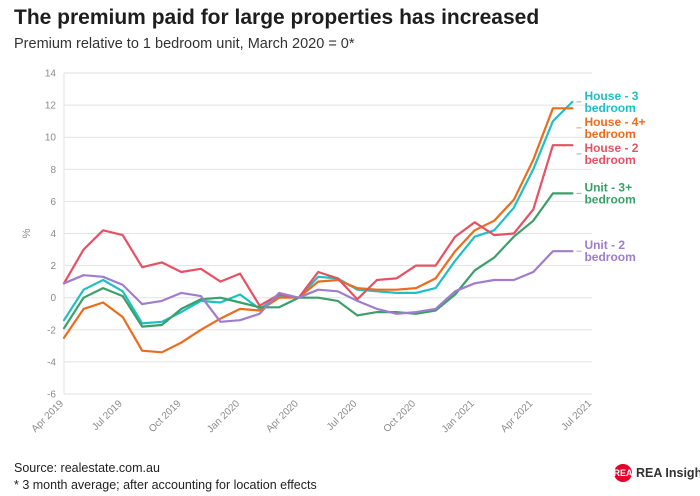 Image resolution: width=700 pixels, height=496 pixels. Describe the element at coordinates (51, 362) in the screenshot. I see `y-tick-label: -4` at that location.